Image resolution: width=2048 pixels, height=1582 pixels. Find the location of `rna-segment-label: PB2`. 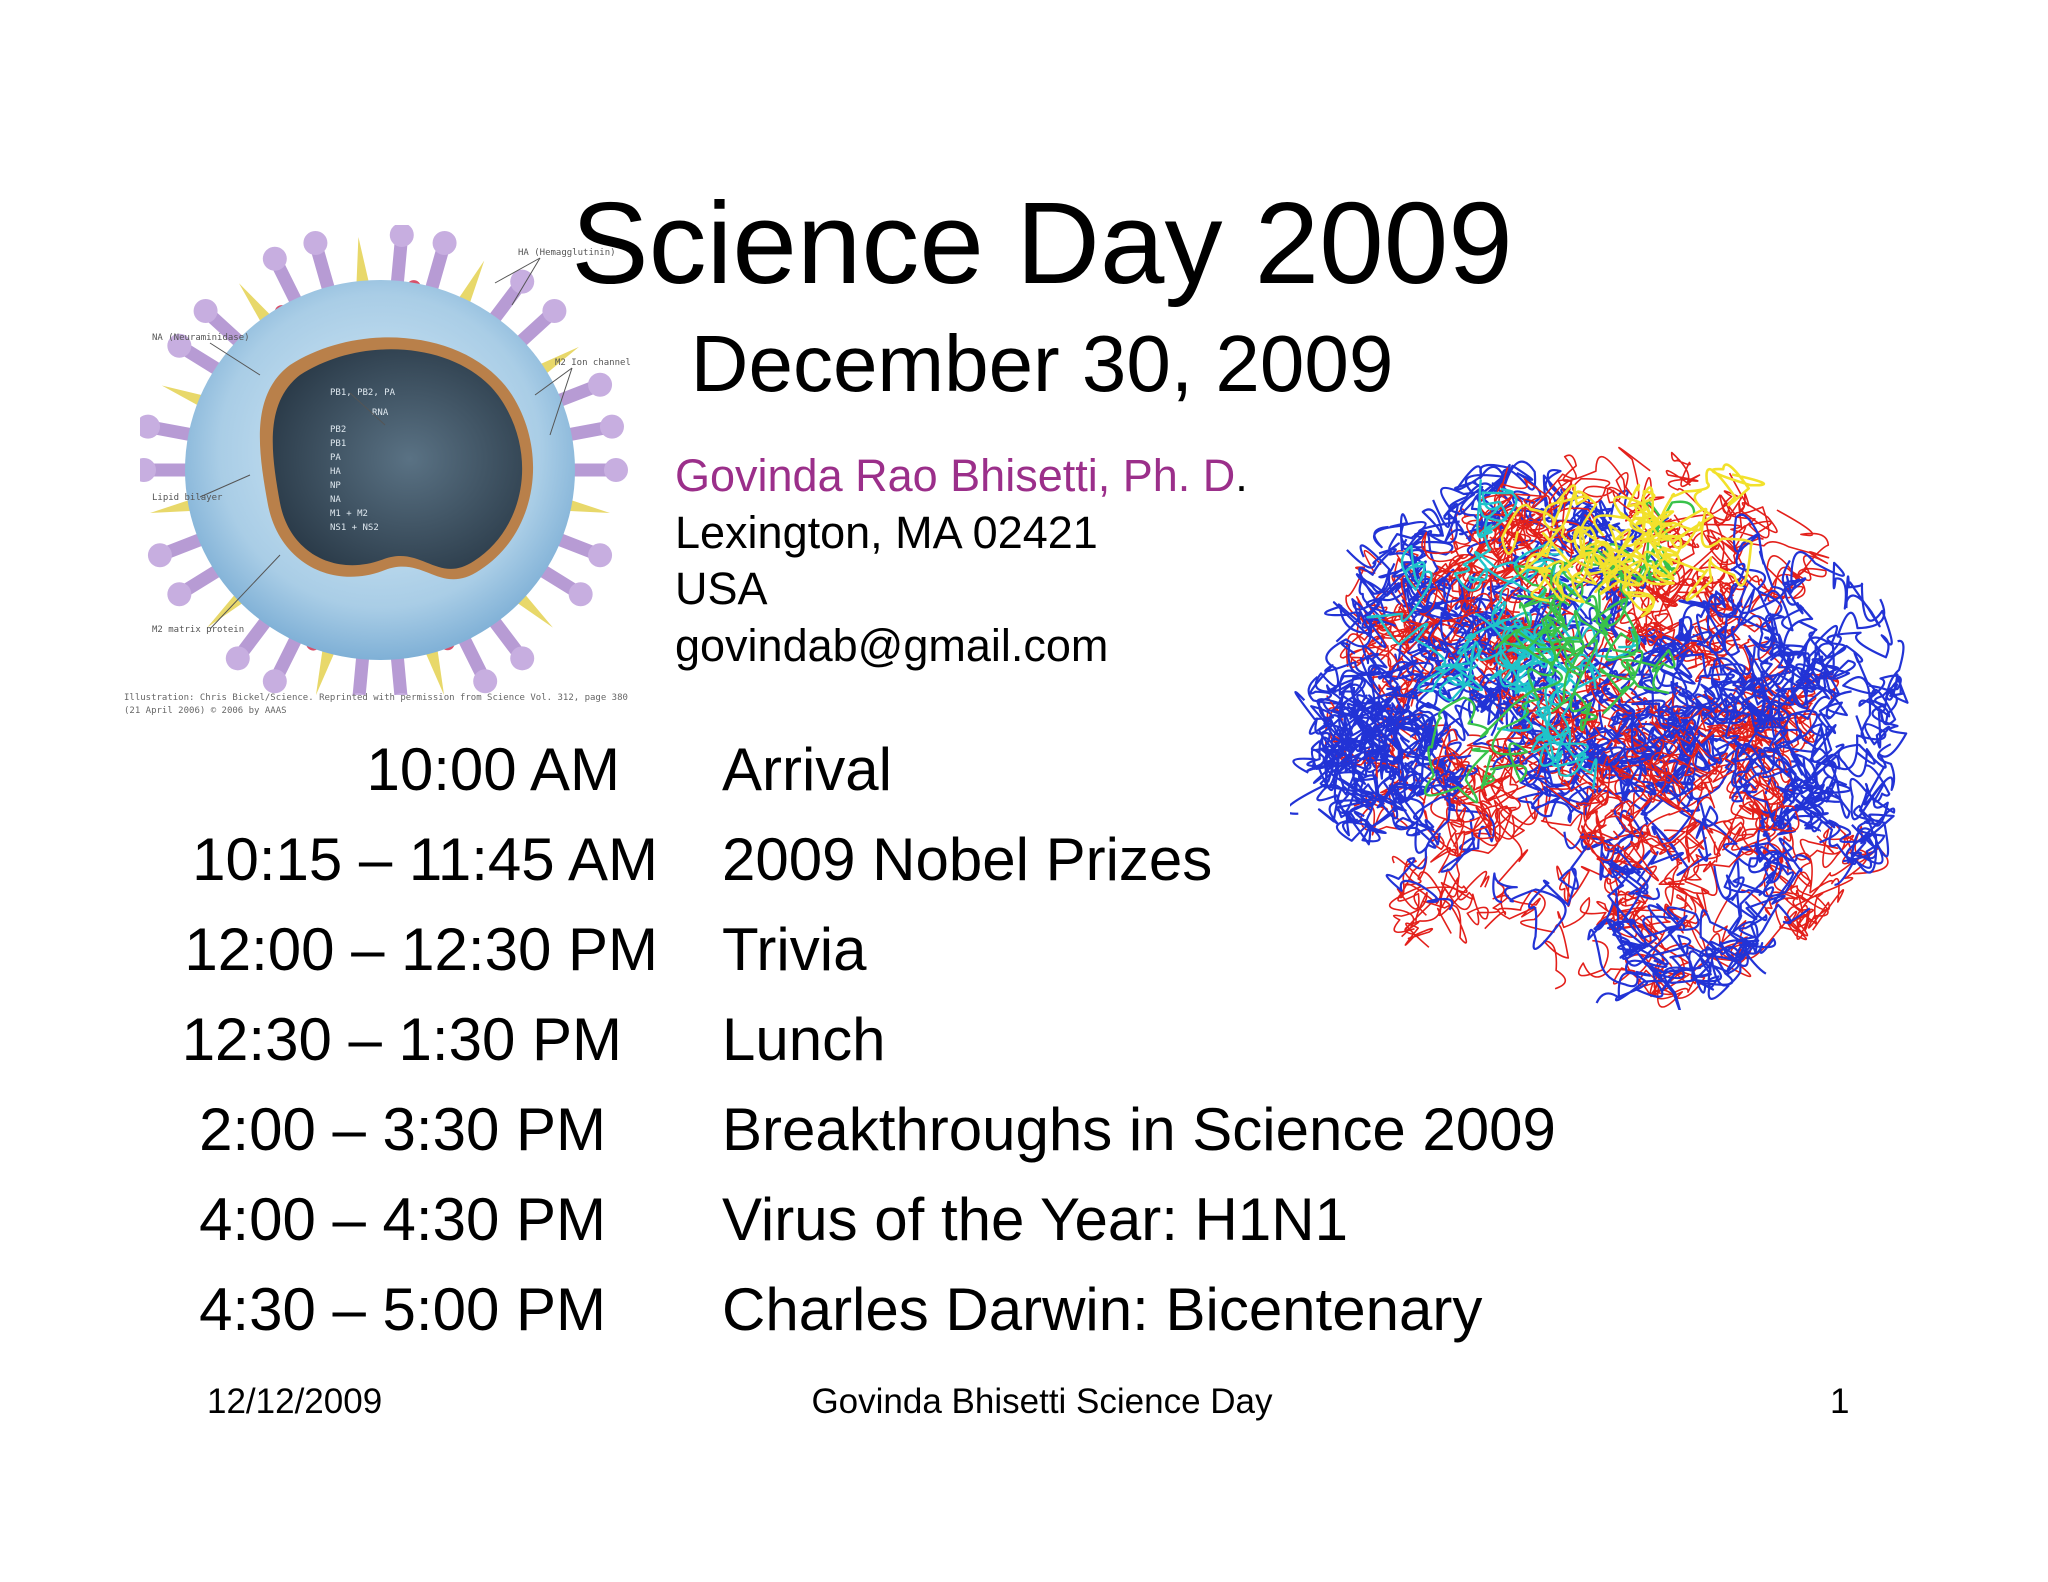

rna-segment-label: PB2 is located at coordinates (338, 430).